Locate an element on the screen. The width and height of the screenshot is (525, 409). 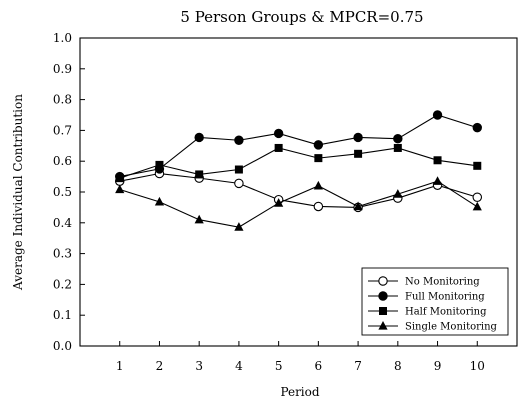
y-tick-label: 0.5 is located at coordinates (62, 192).